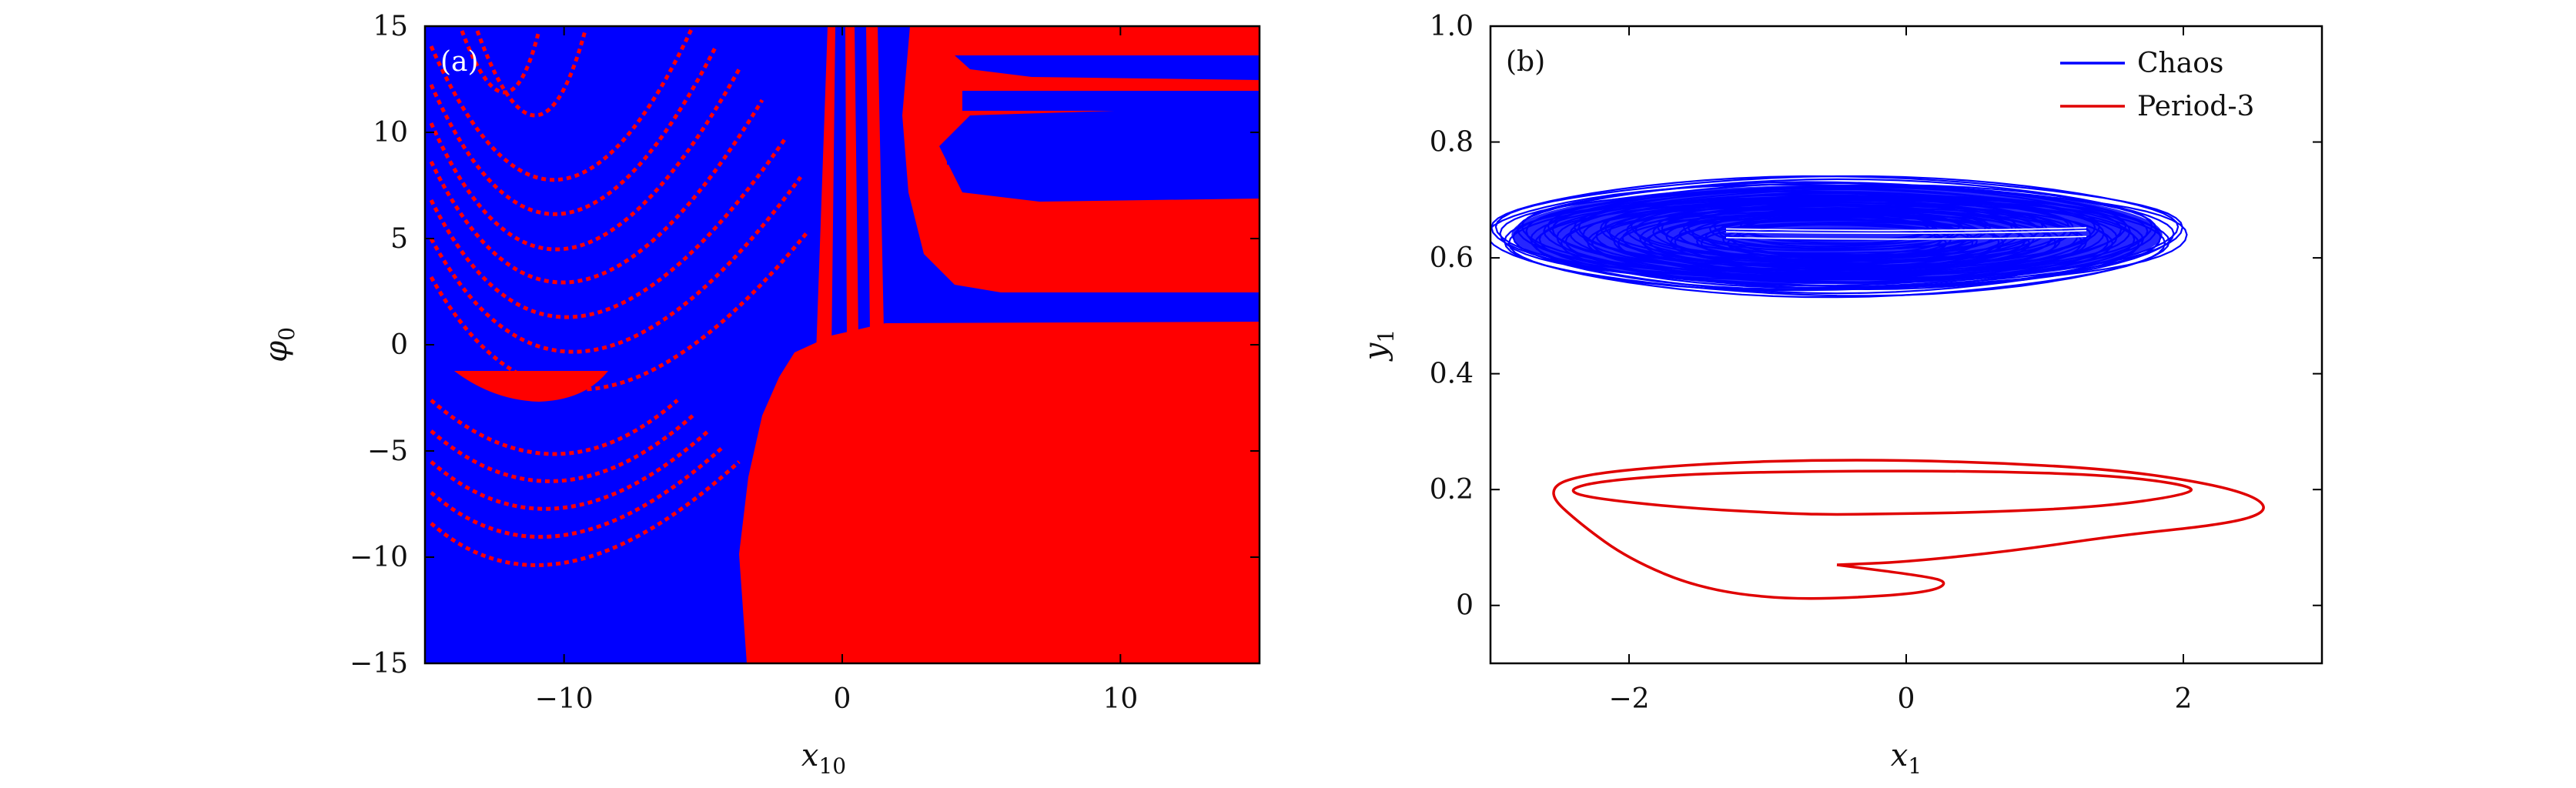 The image size is (2576, 788). Describe the element at coordinates (391, 133) in the screenshot. I see `y-tick-label-a: 10` at that location.